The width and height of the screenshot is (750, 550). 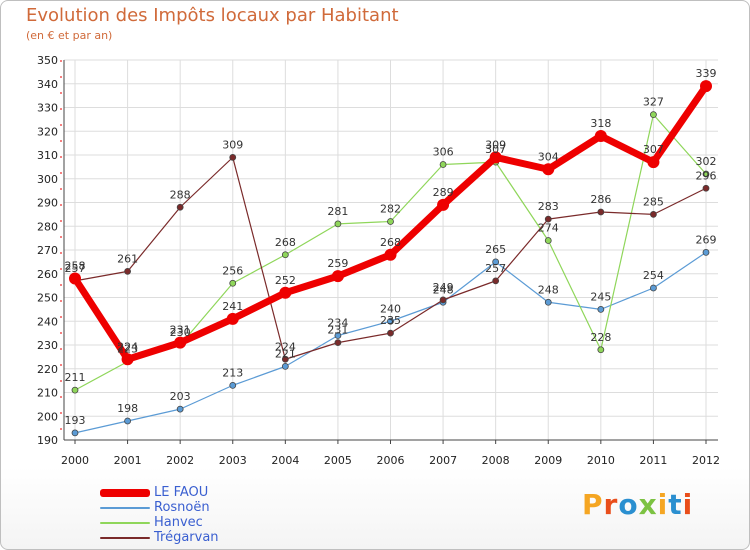 What do you see at coordinates (653, 275) in the screenshot?
I see `data-label: 254` at bounding box center [653, 275].